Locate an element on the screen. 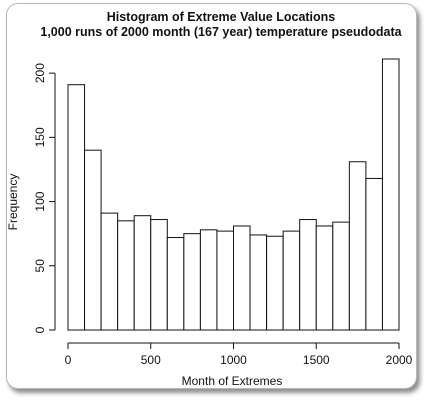  x-tick-label: 2000 is located at coordinates (399, 360).